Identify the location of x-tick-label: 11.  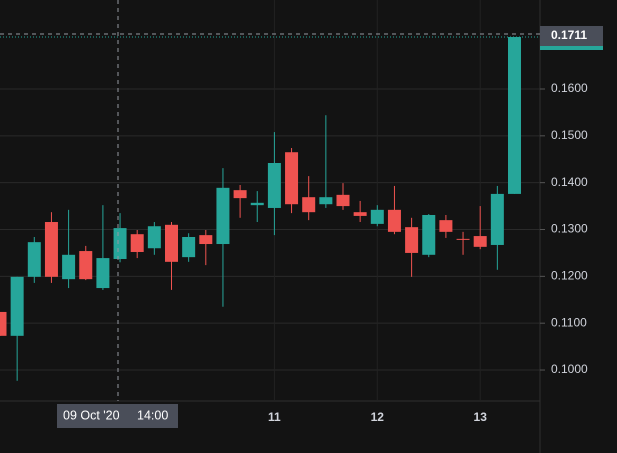
(274, 417).